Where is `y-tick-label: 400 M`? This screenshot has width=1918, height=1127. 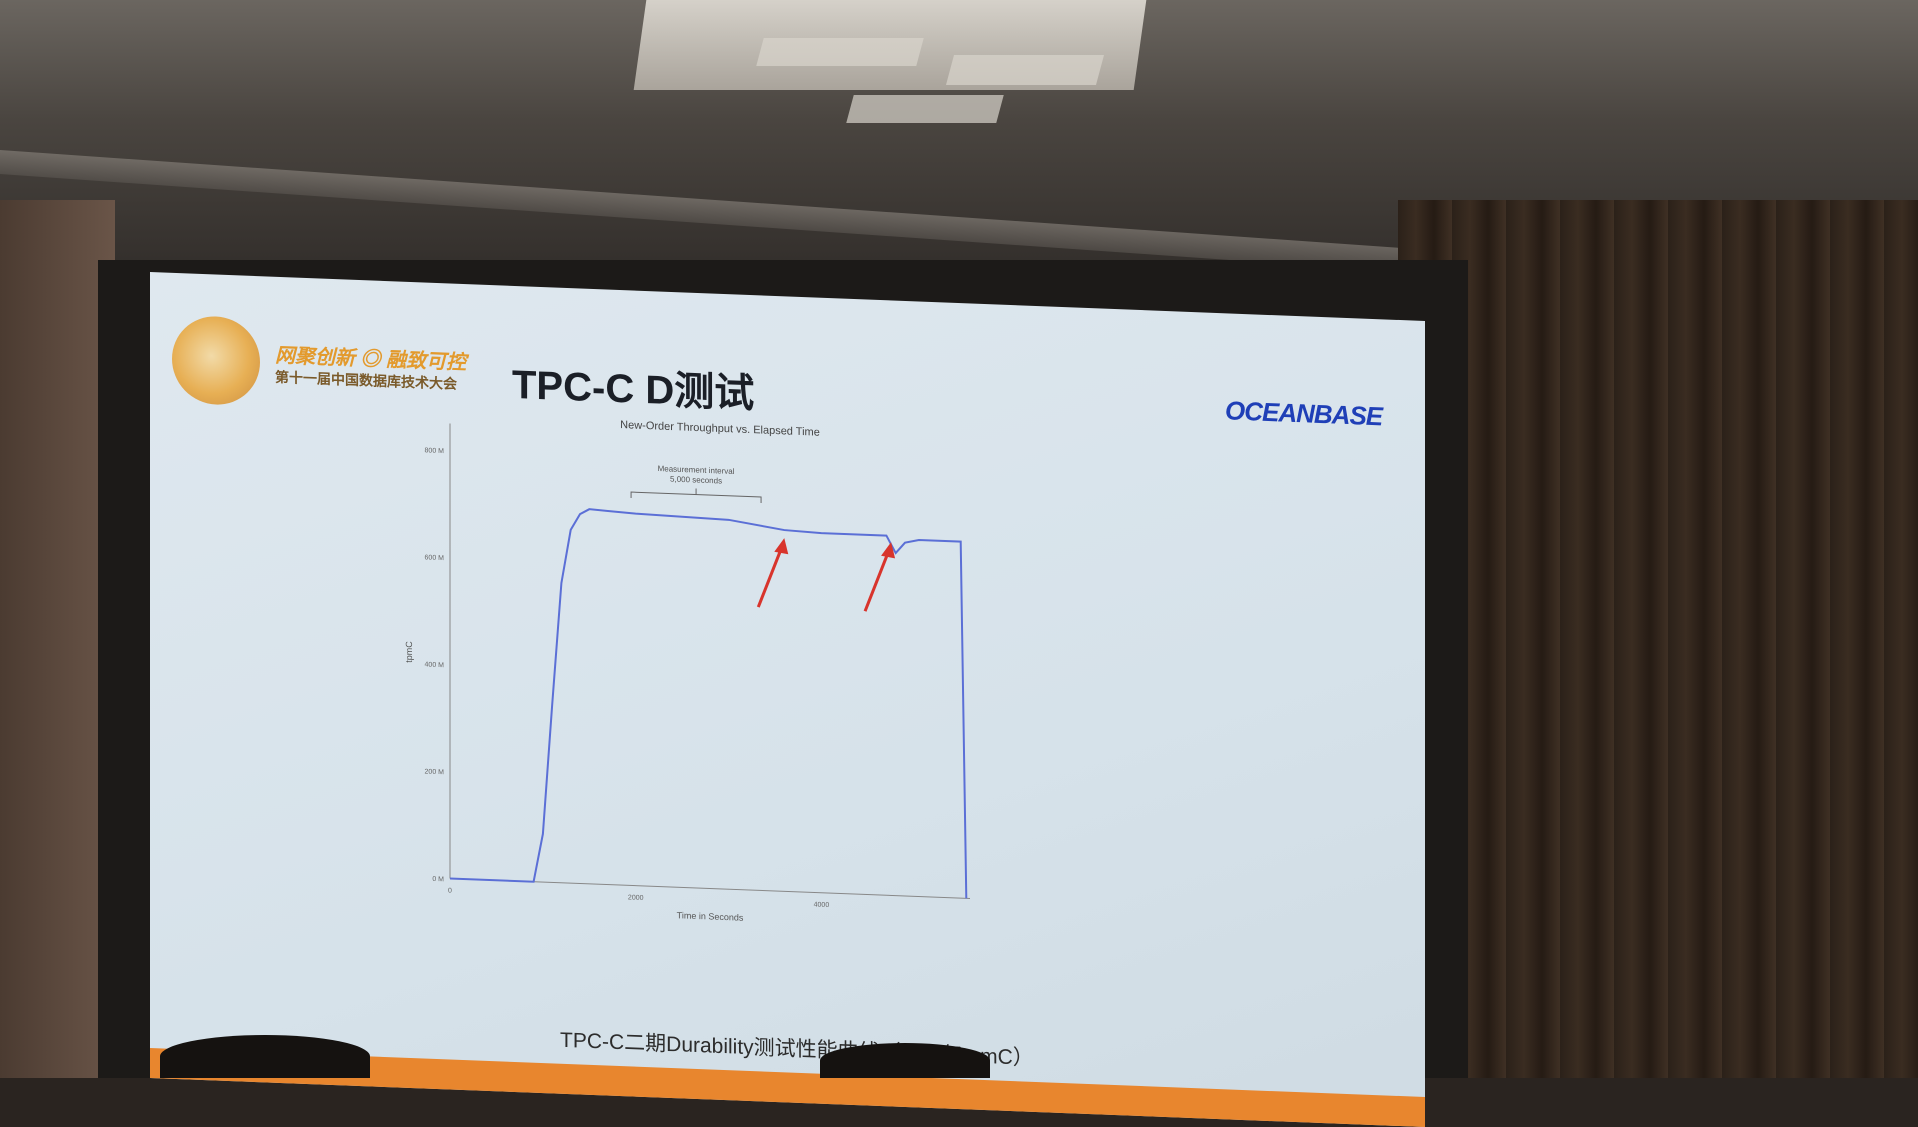
y-tick-label: 400 M is located at coordinates (435, 665).